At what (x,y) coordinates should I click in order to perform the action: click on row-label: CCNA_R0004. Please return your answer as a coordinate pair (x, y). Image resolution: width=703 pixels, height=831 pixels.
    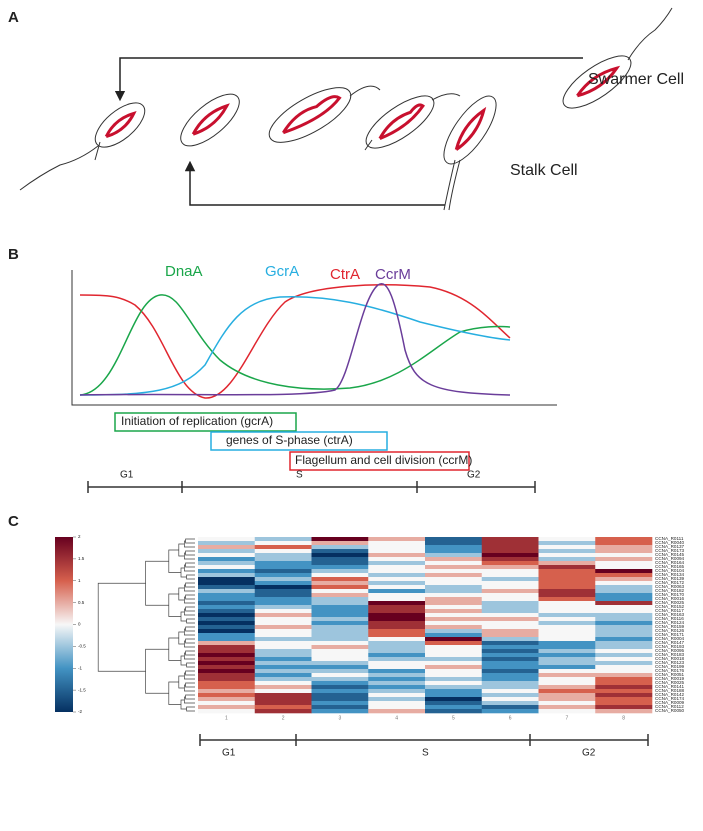
    Looking at the image, I should click on (670, 638).